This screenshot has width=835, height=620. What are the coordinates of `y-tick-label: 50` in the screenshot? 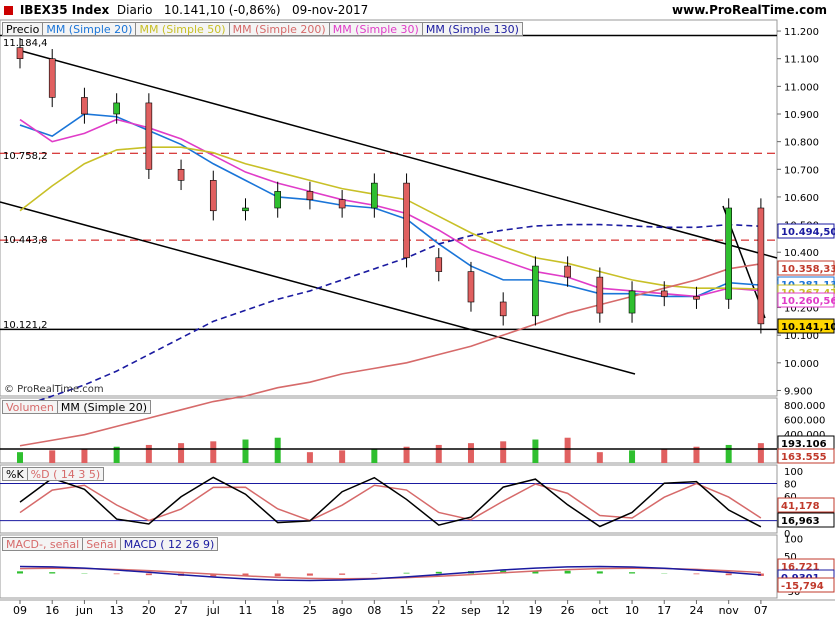 It's located at (790, 557).